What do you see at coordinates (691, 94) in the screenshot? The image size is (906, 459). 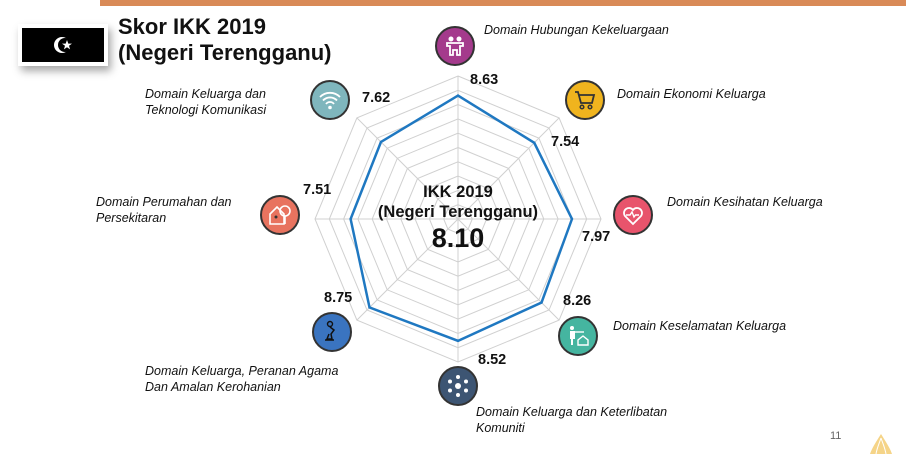 I see `domain-label-ekonomi: Domain Ekonomi Keluarga` at bounding box center [691, 94].